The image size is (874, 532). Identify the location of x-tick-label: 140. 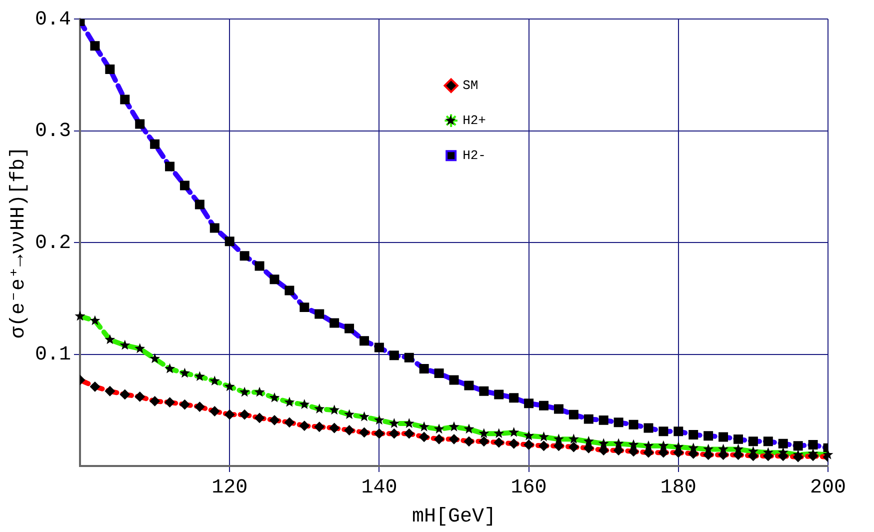
(379, 488).